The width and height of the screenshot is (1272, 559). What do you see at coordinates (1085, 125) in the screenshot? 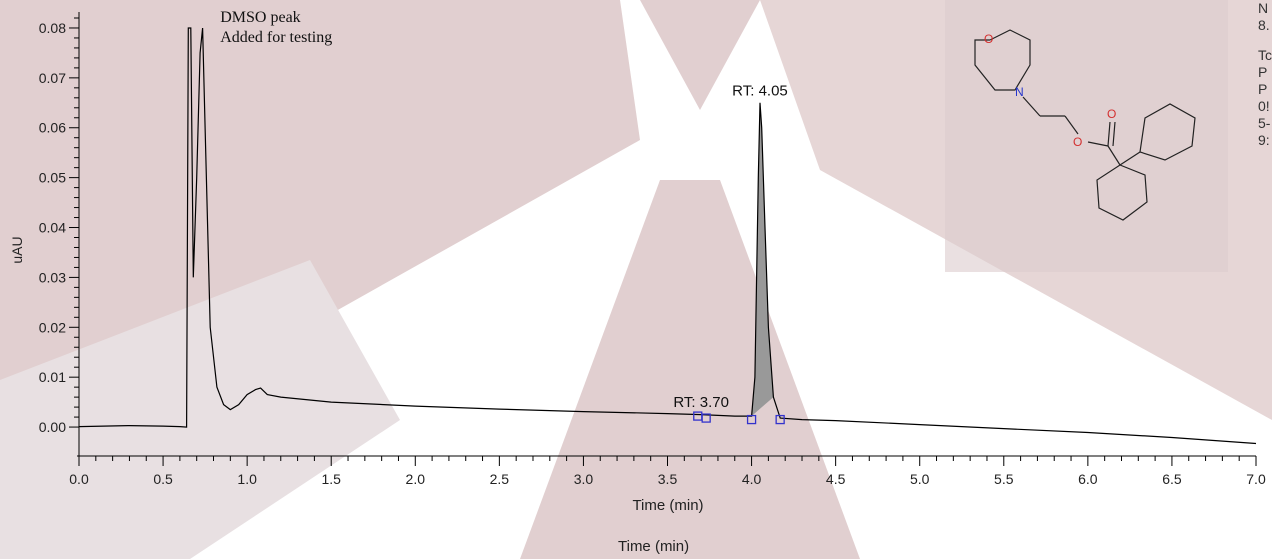
I see `chemical-structure` at bounding box center [1085, 125].